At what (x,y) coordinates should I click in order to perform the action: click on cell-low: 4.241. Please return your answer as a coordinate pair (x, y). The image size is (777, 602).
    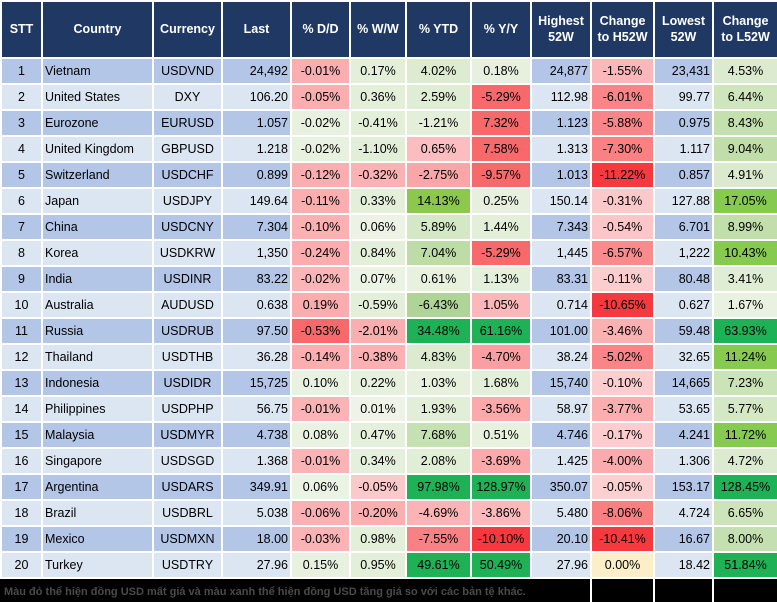
    Looking at the image, I should click on (683, 435).